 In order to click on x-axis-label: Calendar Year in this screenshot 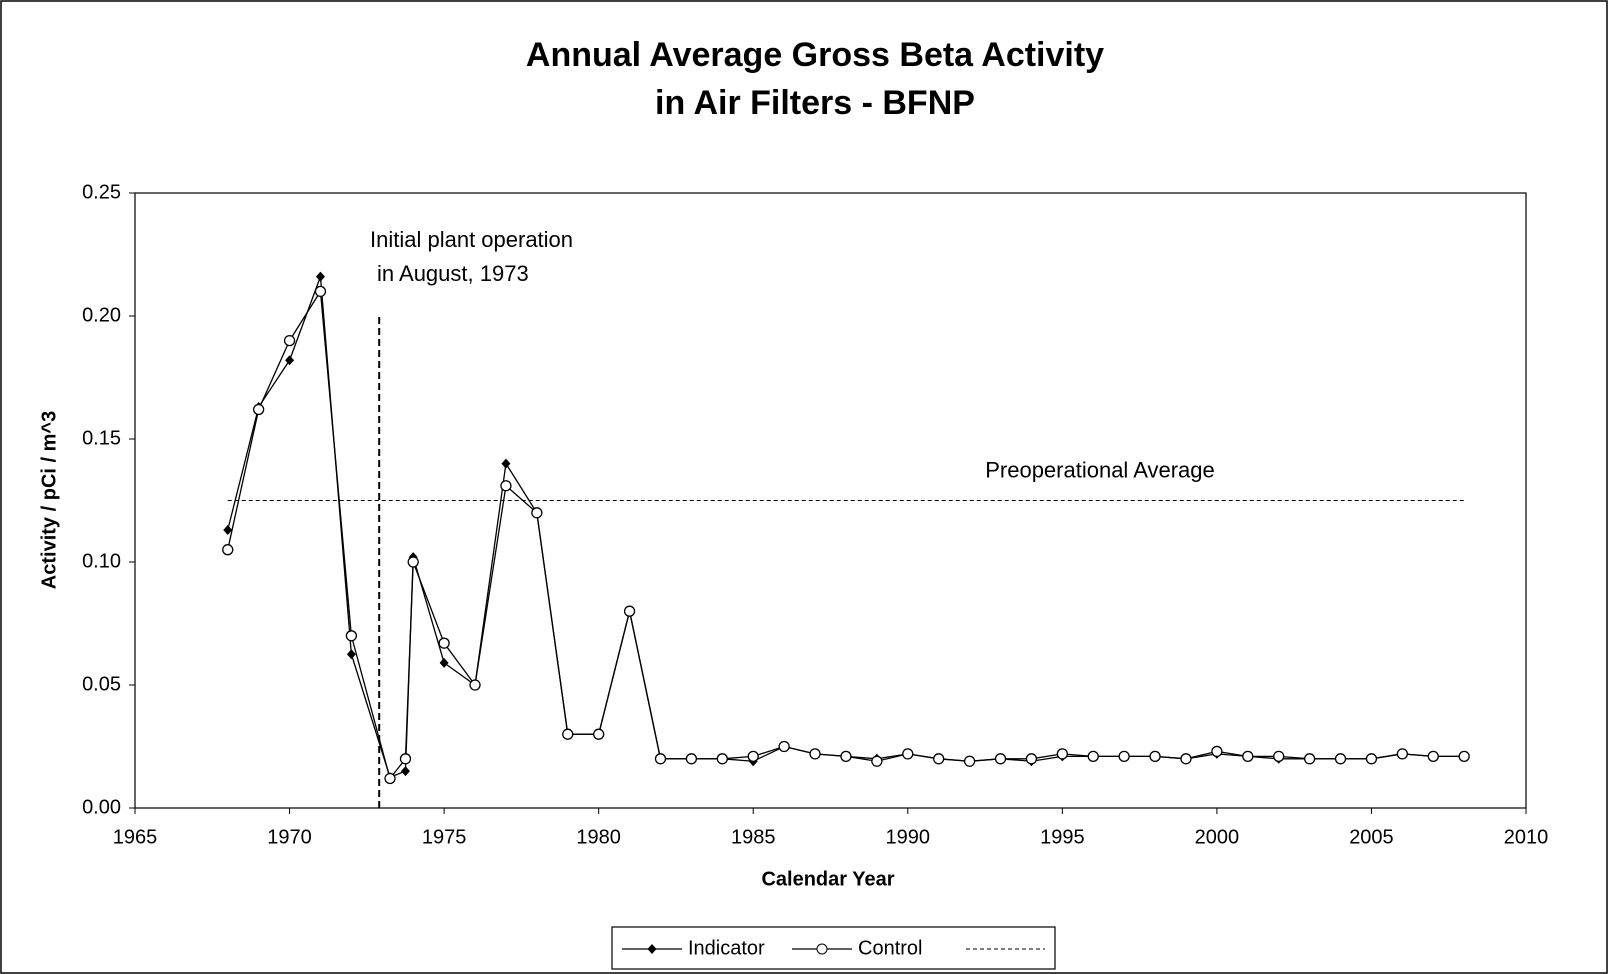, I will do `click(827, 879)`.